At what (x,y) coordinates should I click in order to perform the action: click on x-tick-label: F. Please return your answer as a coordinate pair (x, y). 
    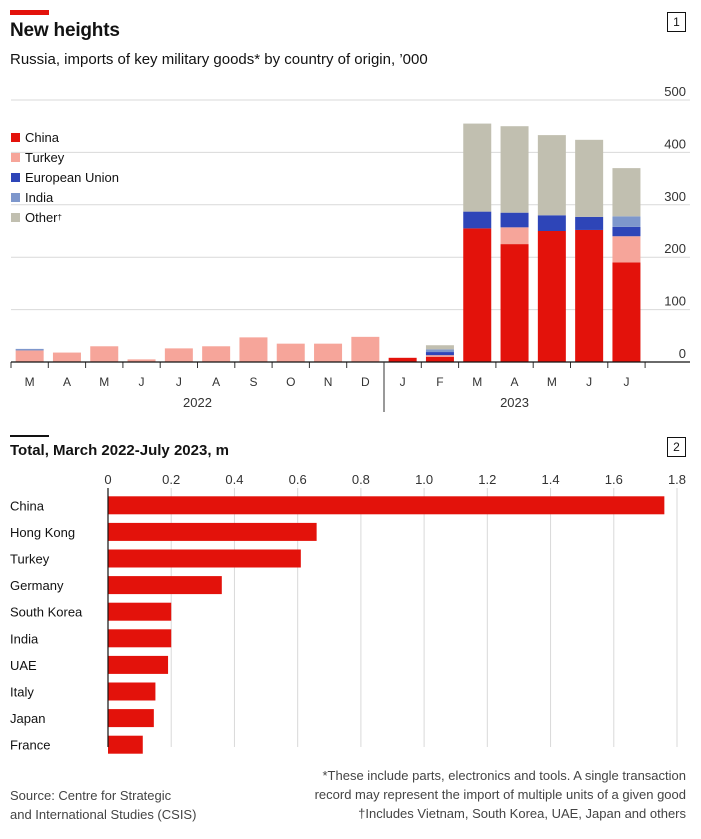
    Looking at the image, I should click on (439, 382).